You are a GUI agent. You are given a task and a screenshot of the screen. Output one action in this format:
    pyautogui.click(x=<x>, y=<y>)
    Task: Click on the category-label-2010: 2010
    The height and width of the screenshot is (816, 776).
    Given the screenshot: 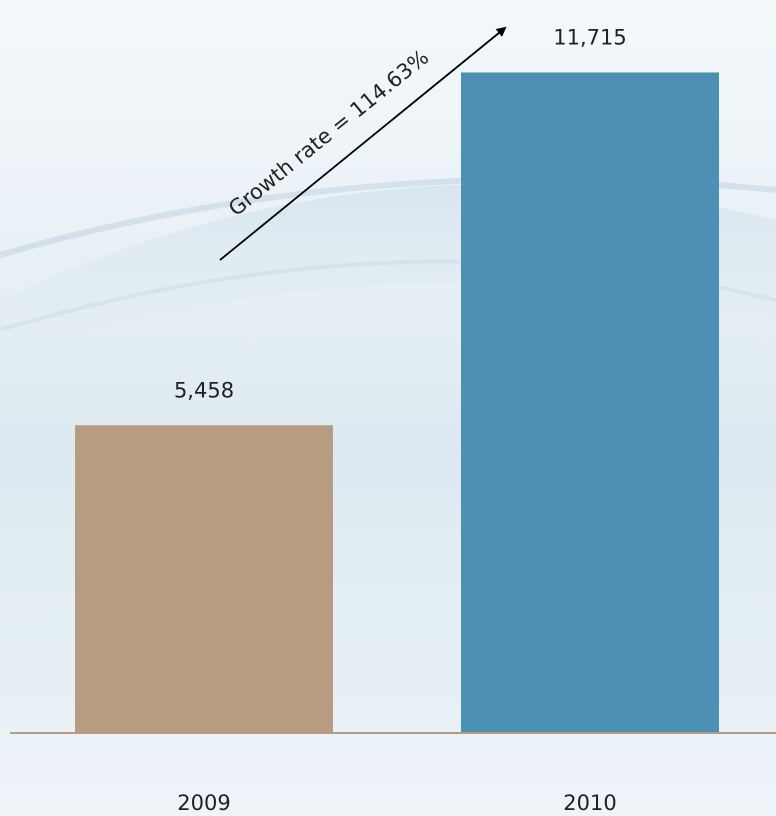 What is the action you would take?
    pyautogui.click(x=589, y=803)
    